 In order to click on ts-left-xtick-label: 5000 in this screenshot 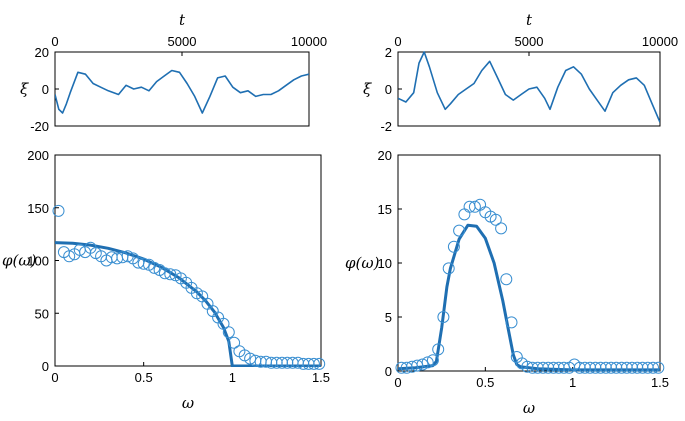, I will do `click(182, 41)`.